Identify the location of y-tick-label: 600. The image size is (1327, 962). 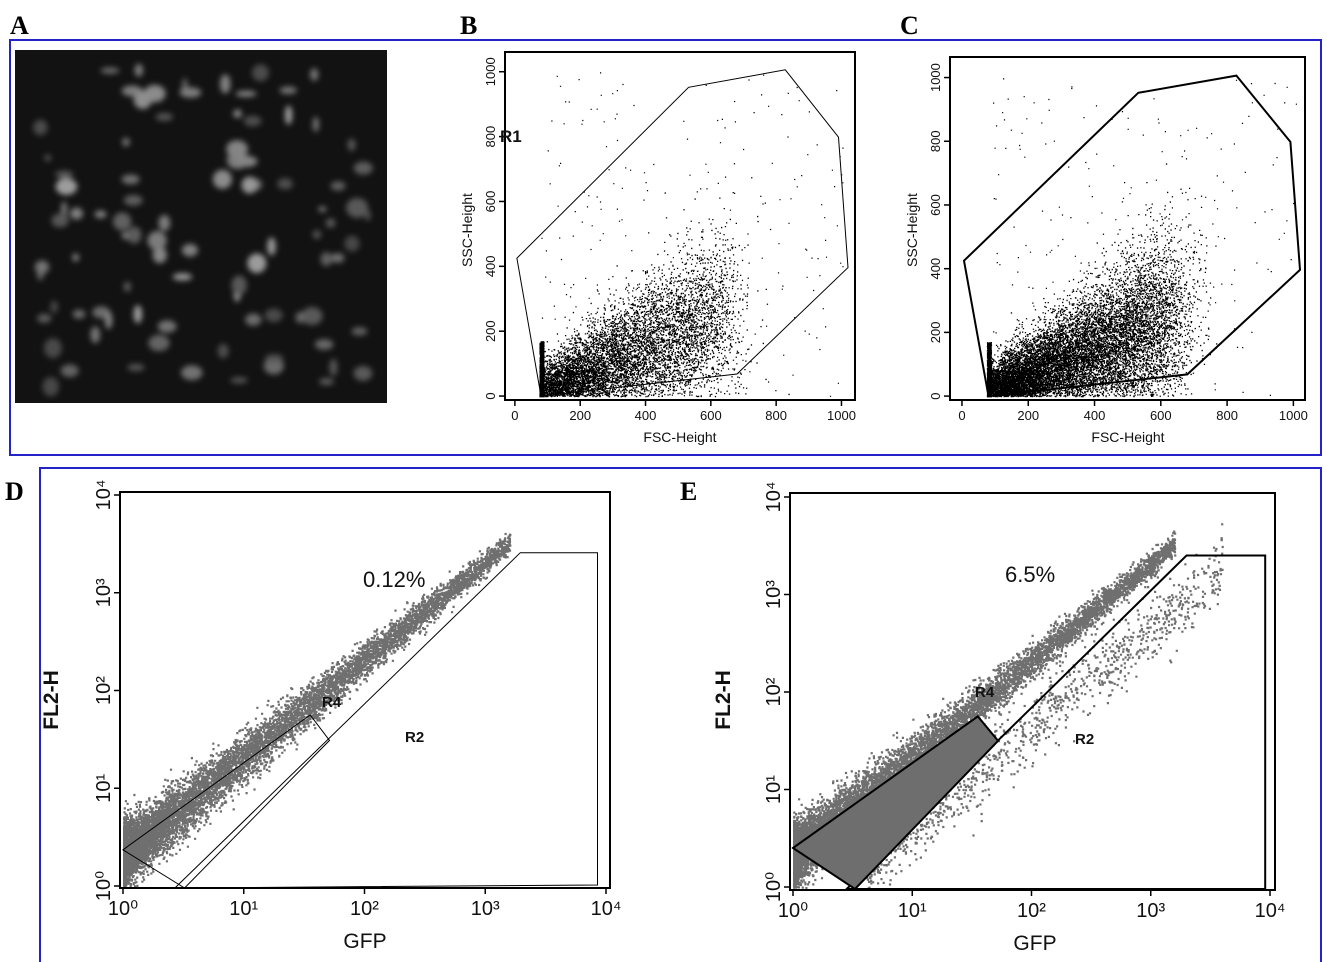
(935, 205).